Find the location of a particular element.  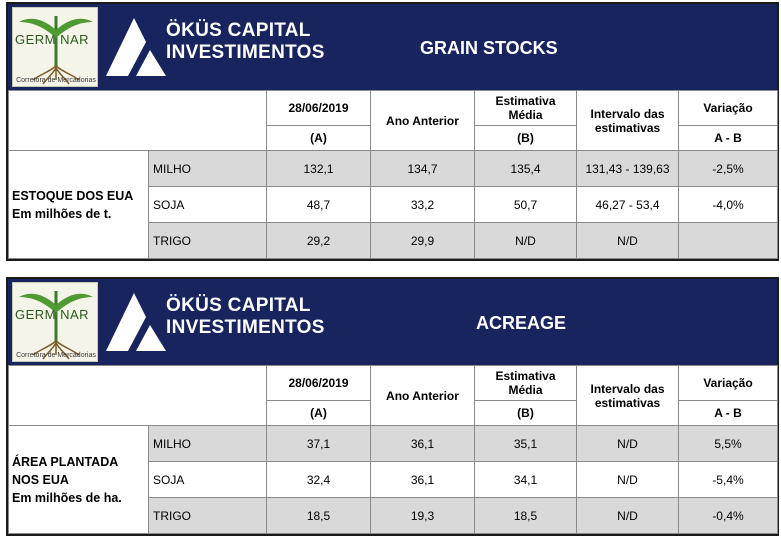

cell-var is located at coordinates (728, 240).